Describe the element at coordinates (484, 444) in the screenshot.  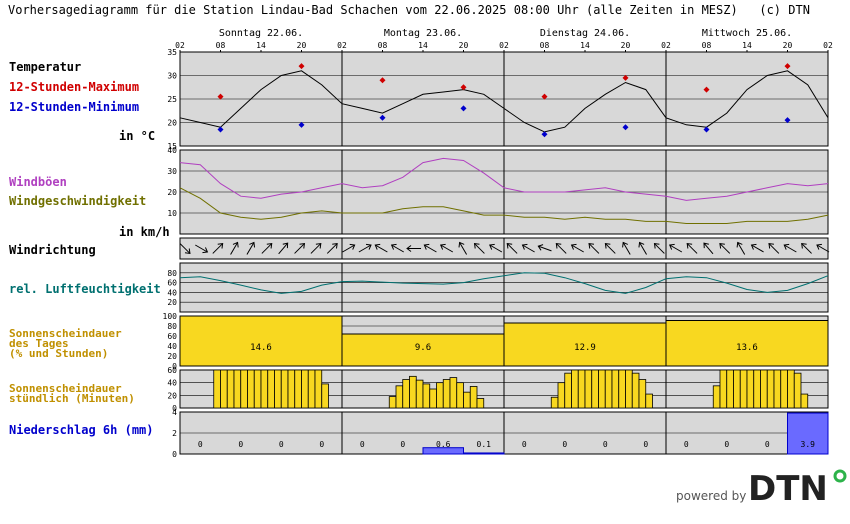
I see `precip-value: 0.1` at that location.